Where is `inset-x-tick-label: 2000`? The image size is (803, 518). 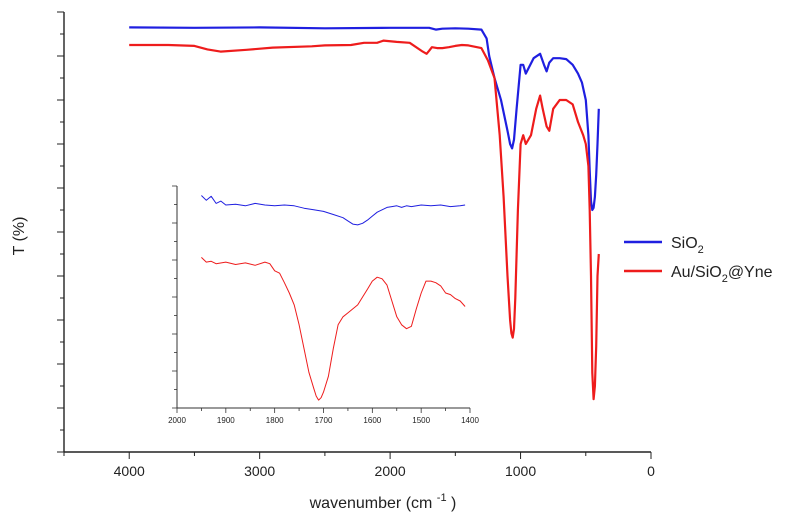
inset-x-tick-label: 2000 is located at coordinates (177, 420).